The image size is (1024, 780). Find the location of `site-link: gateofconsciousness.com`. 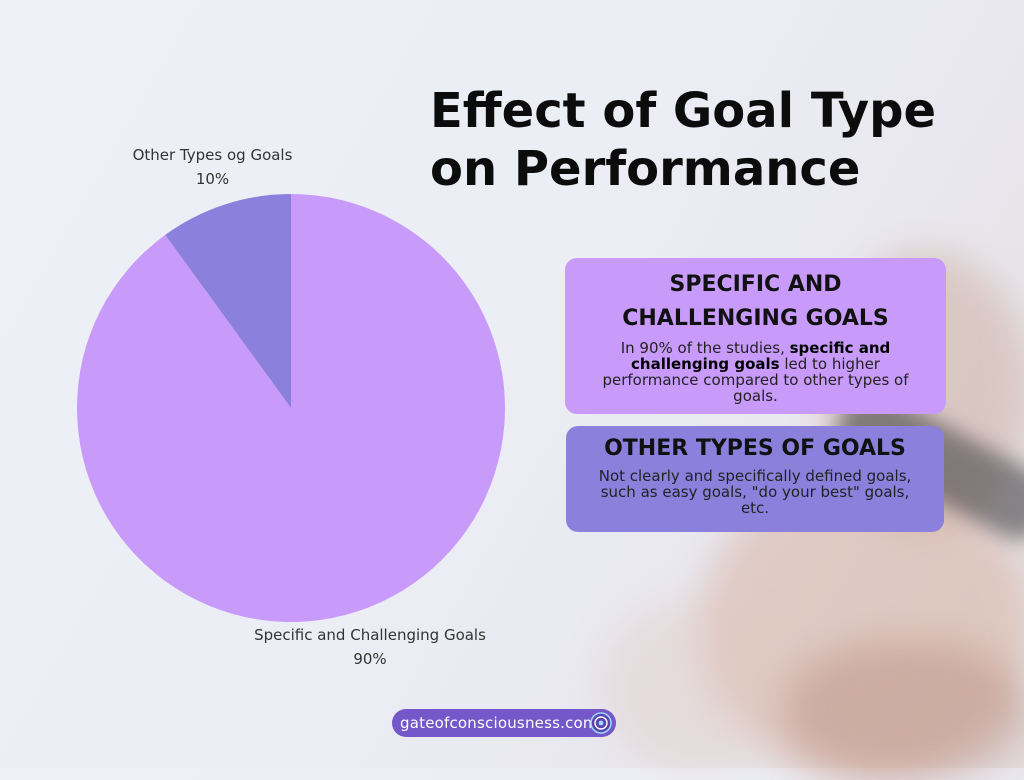

site-link: gateofconsciousness.com is located at coordinates (504, 723).